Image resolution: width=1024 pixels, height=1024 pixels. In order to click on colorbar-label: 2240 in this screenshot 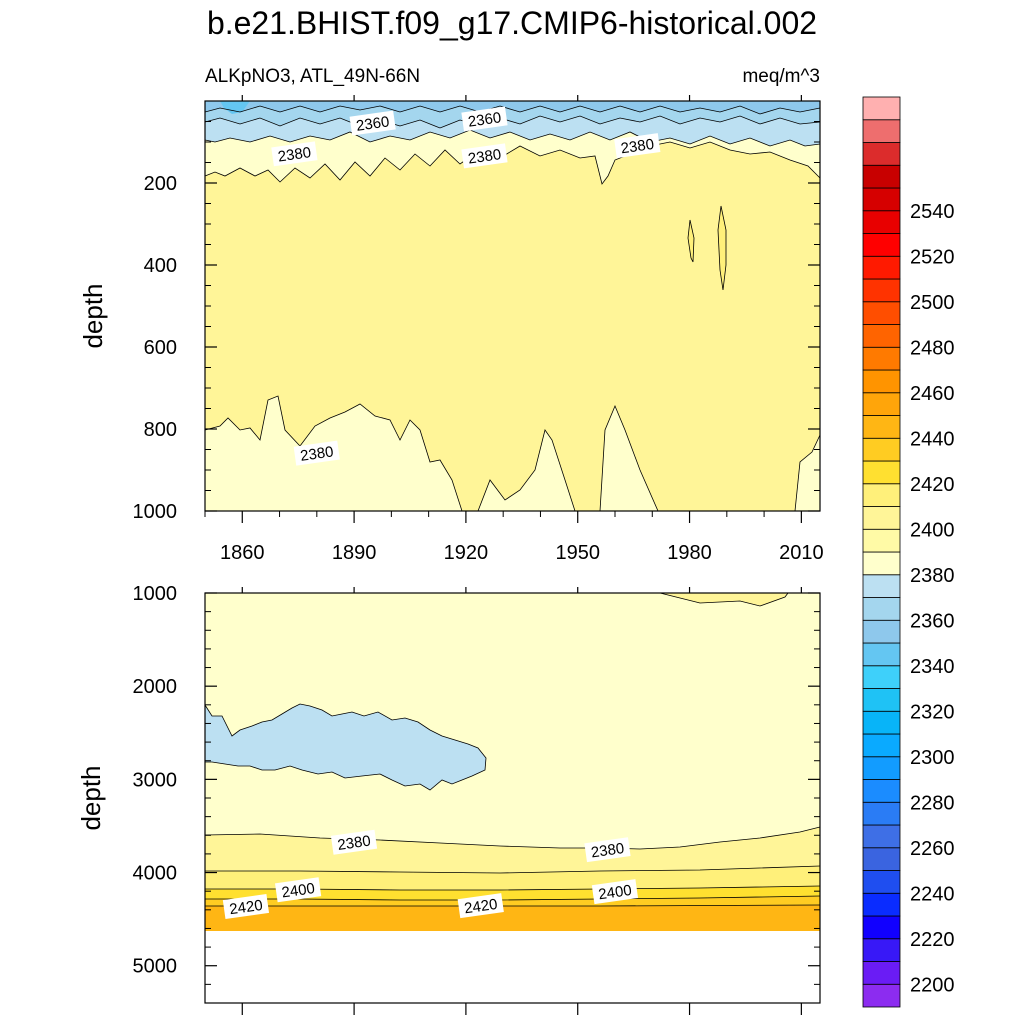, I will do `click(932, 894)`.